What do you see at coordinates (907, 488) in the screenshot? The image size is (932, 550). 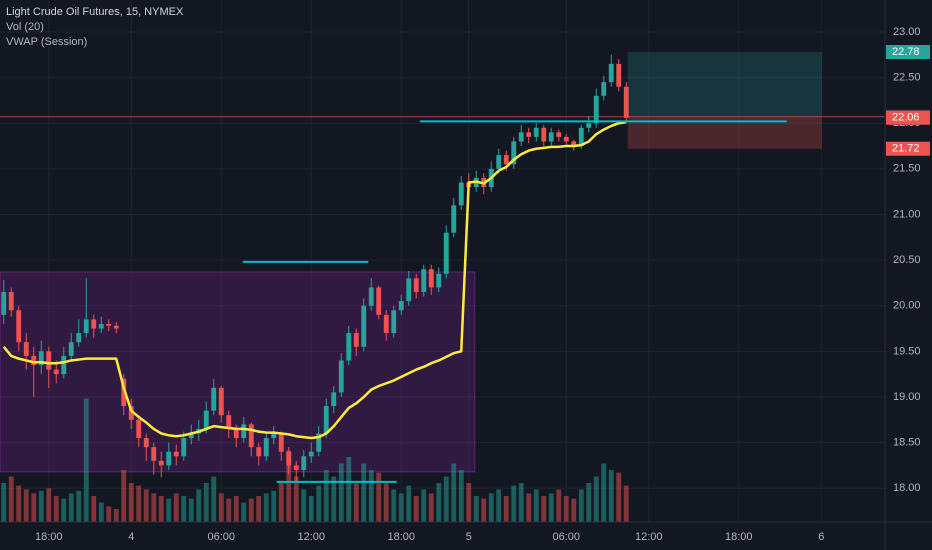 I see `y-tick-label: 18.00` at bounding box center [907, 488].